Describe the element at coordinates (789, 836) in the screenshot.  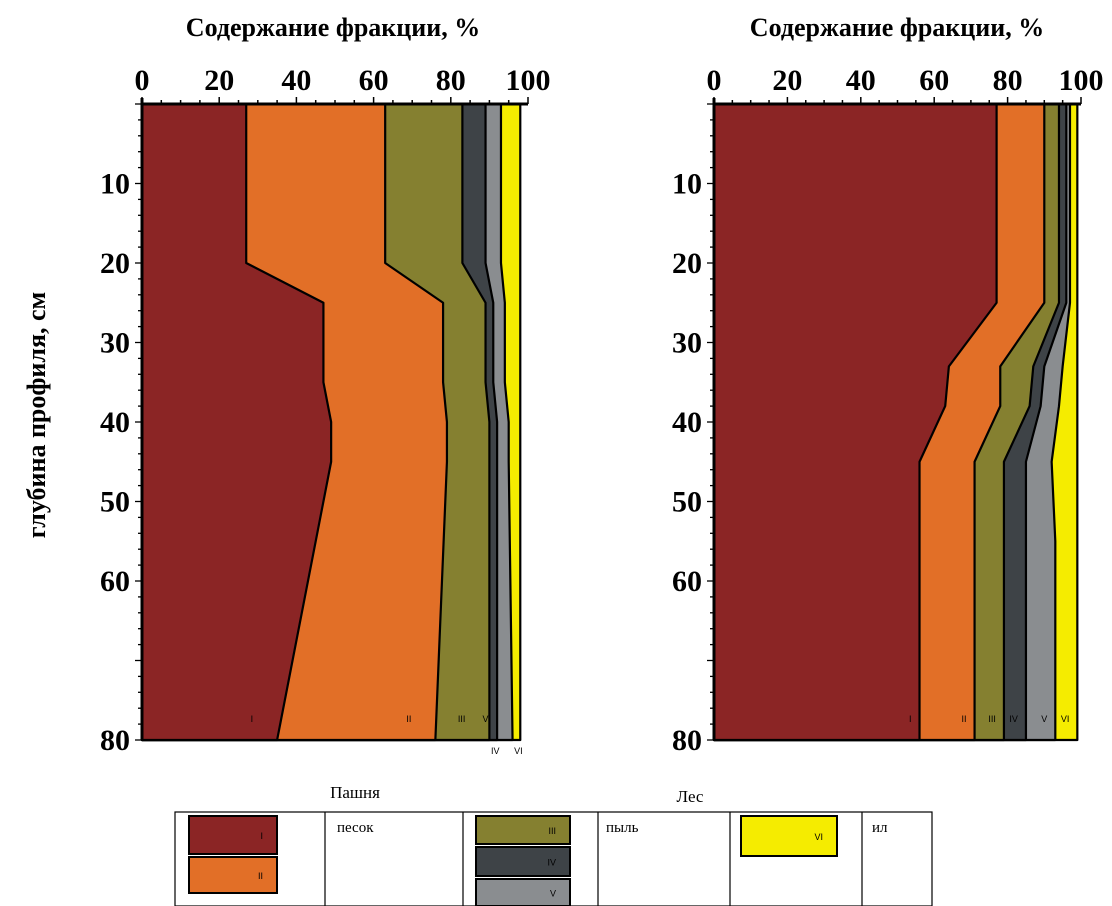
I see `legend-swatch-VI` at that location.